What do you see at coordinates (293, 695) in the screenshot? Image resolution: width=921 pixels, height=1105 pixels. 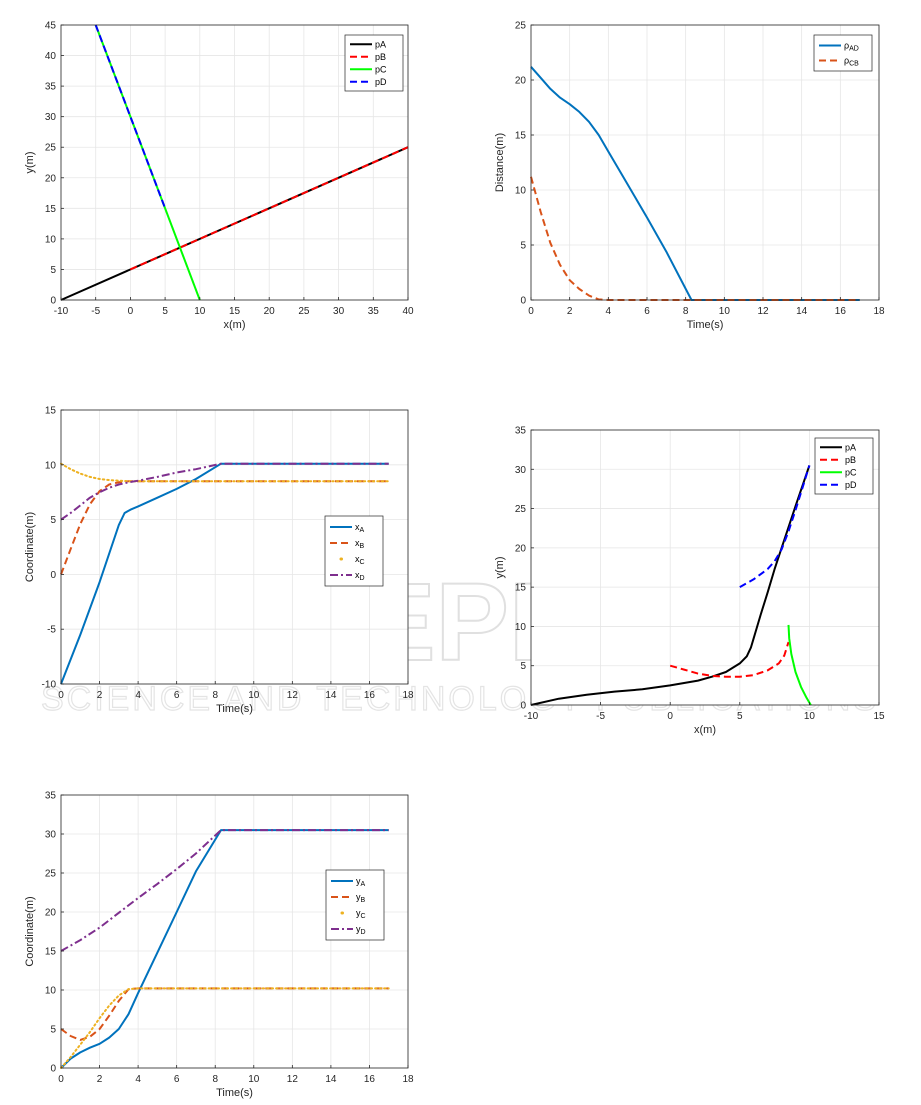 I see `chart-3-xtick-label-6: 12` at bounding box center [293, 695].